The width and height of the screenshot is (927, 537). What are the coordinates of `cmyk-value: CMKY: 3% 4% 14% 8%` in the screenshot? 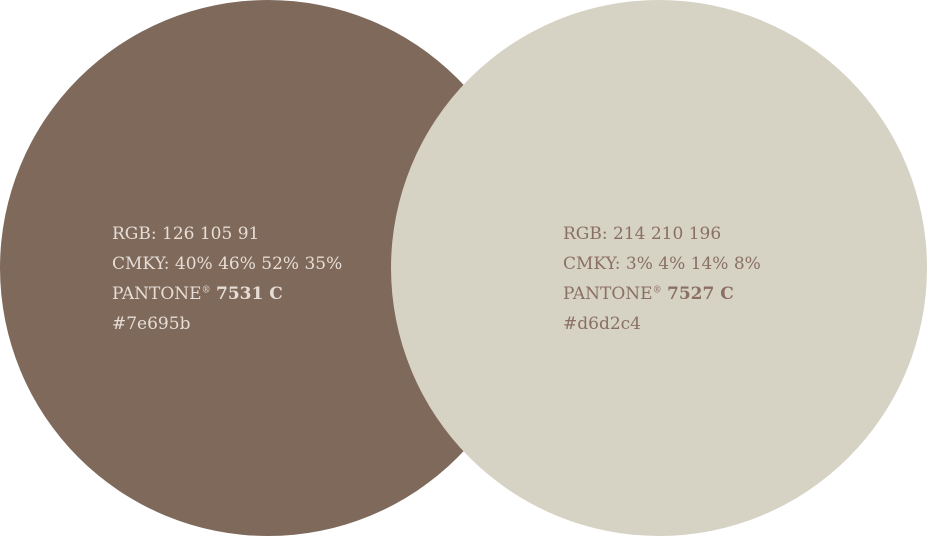 It's located at (662, 264).